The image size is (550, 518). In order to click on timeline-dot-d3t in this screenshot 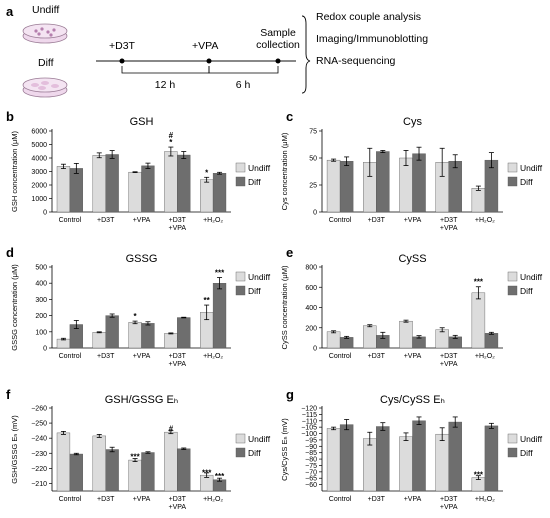, I will do `click(122, 61)`.